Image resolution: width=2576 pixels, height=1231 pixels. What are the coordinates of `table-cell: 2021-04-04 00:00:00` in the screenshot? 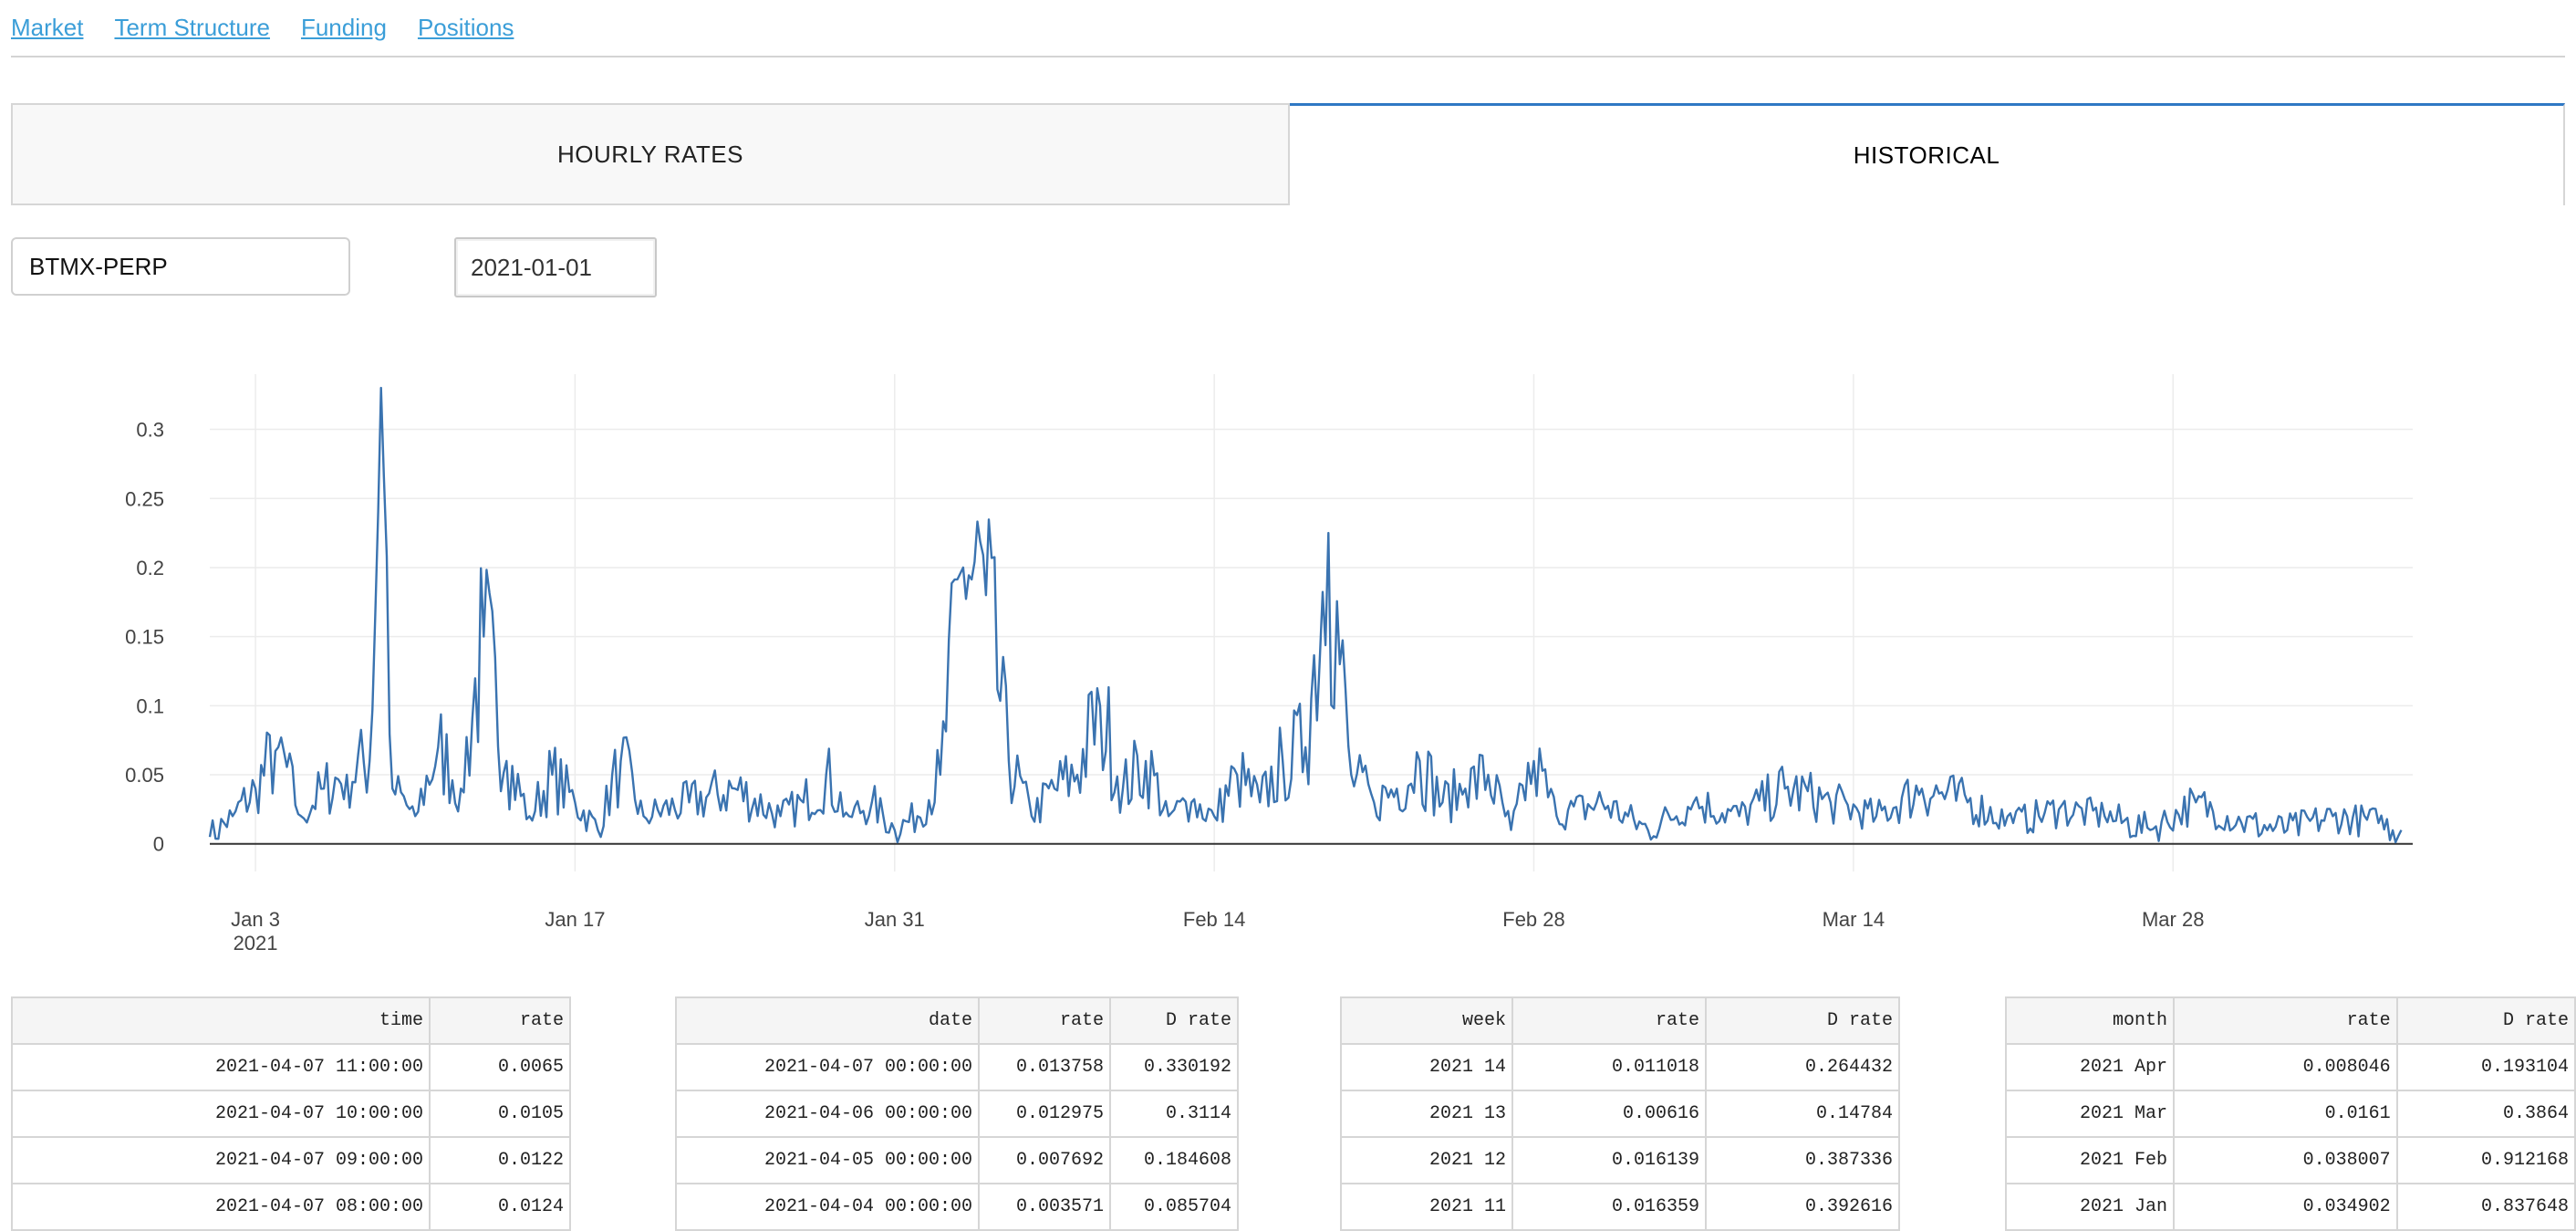 It's located at (827, 1207).